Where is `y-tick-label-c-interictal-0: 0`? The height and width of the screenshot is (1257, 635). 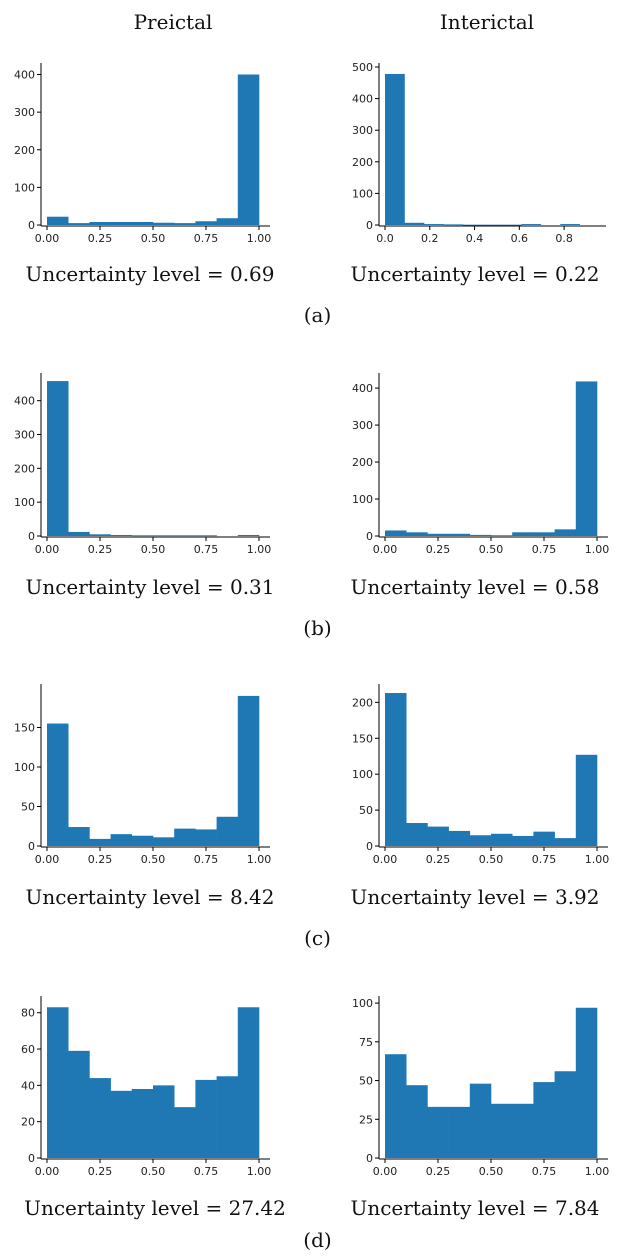
y-tick-label-c-interictal-0: 0 is located at coordinates (369, 846).